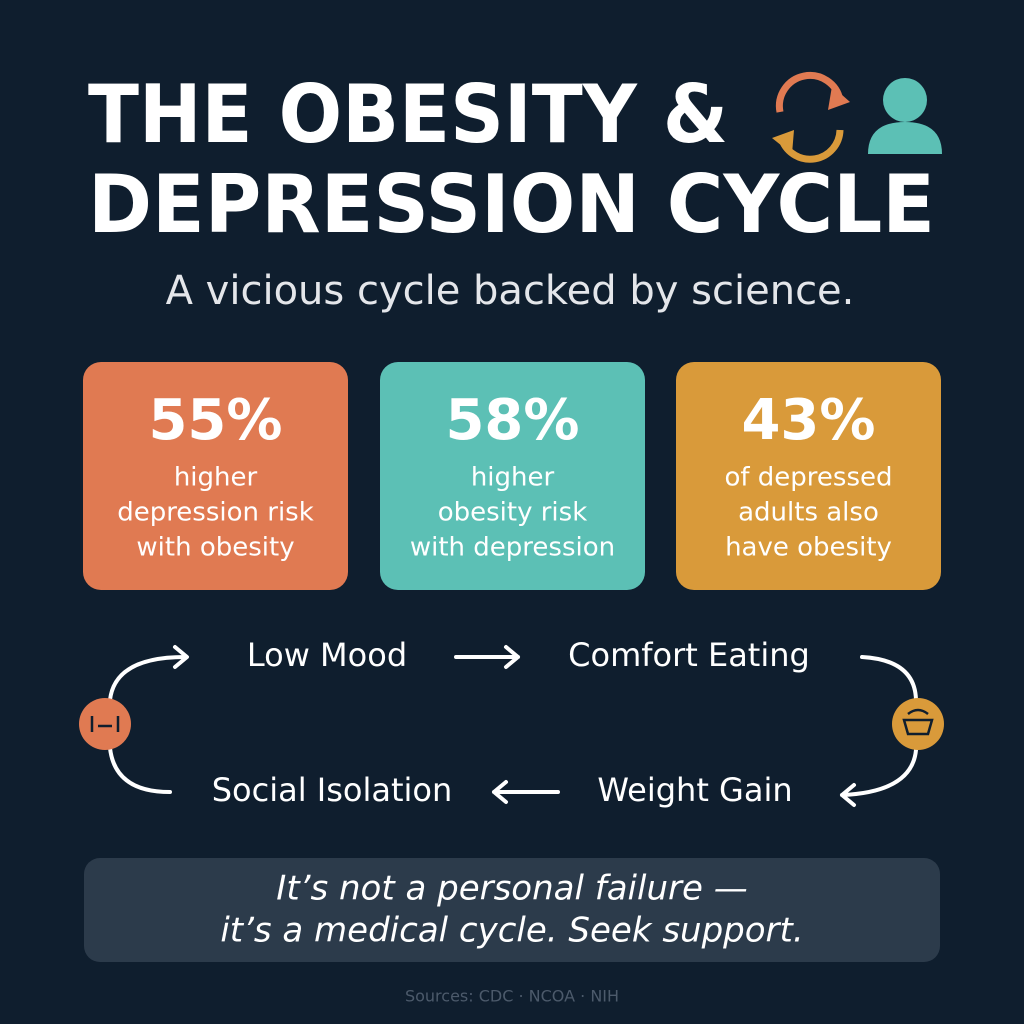  I want to click on stat-value: 58%, so click(512, 420).